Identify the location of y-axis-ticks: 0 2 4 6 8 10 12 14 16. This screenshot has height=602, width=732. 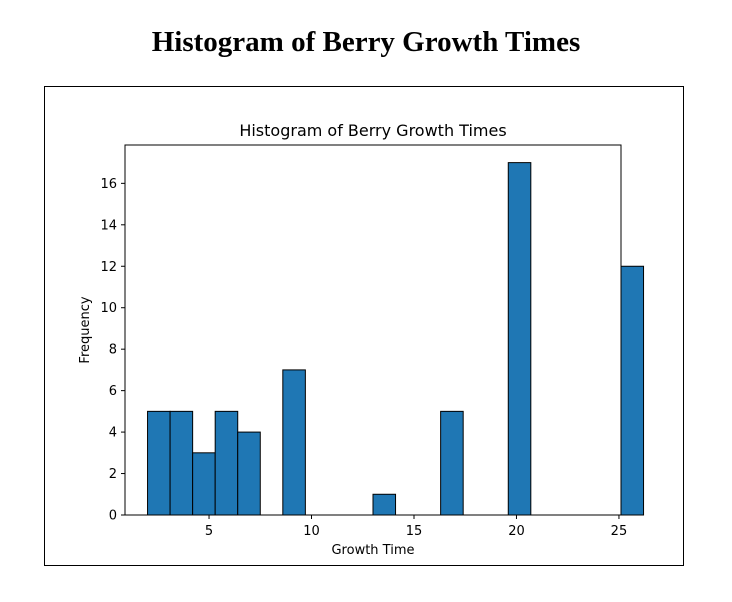
(112, 350).